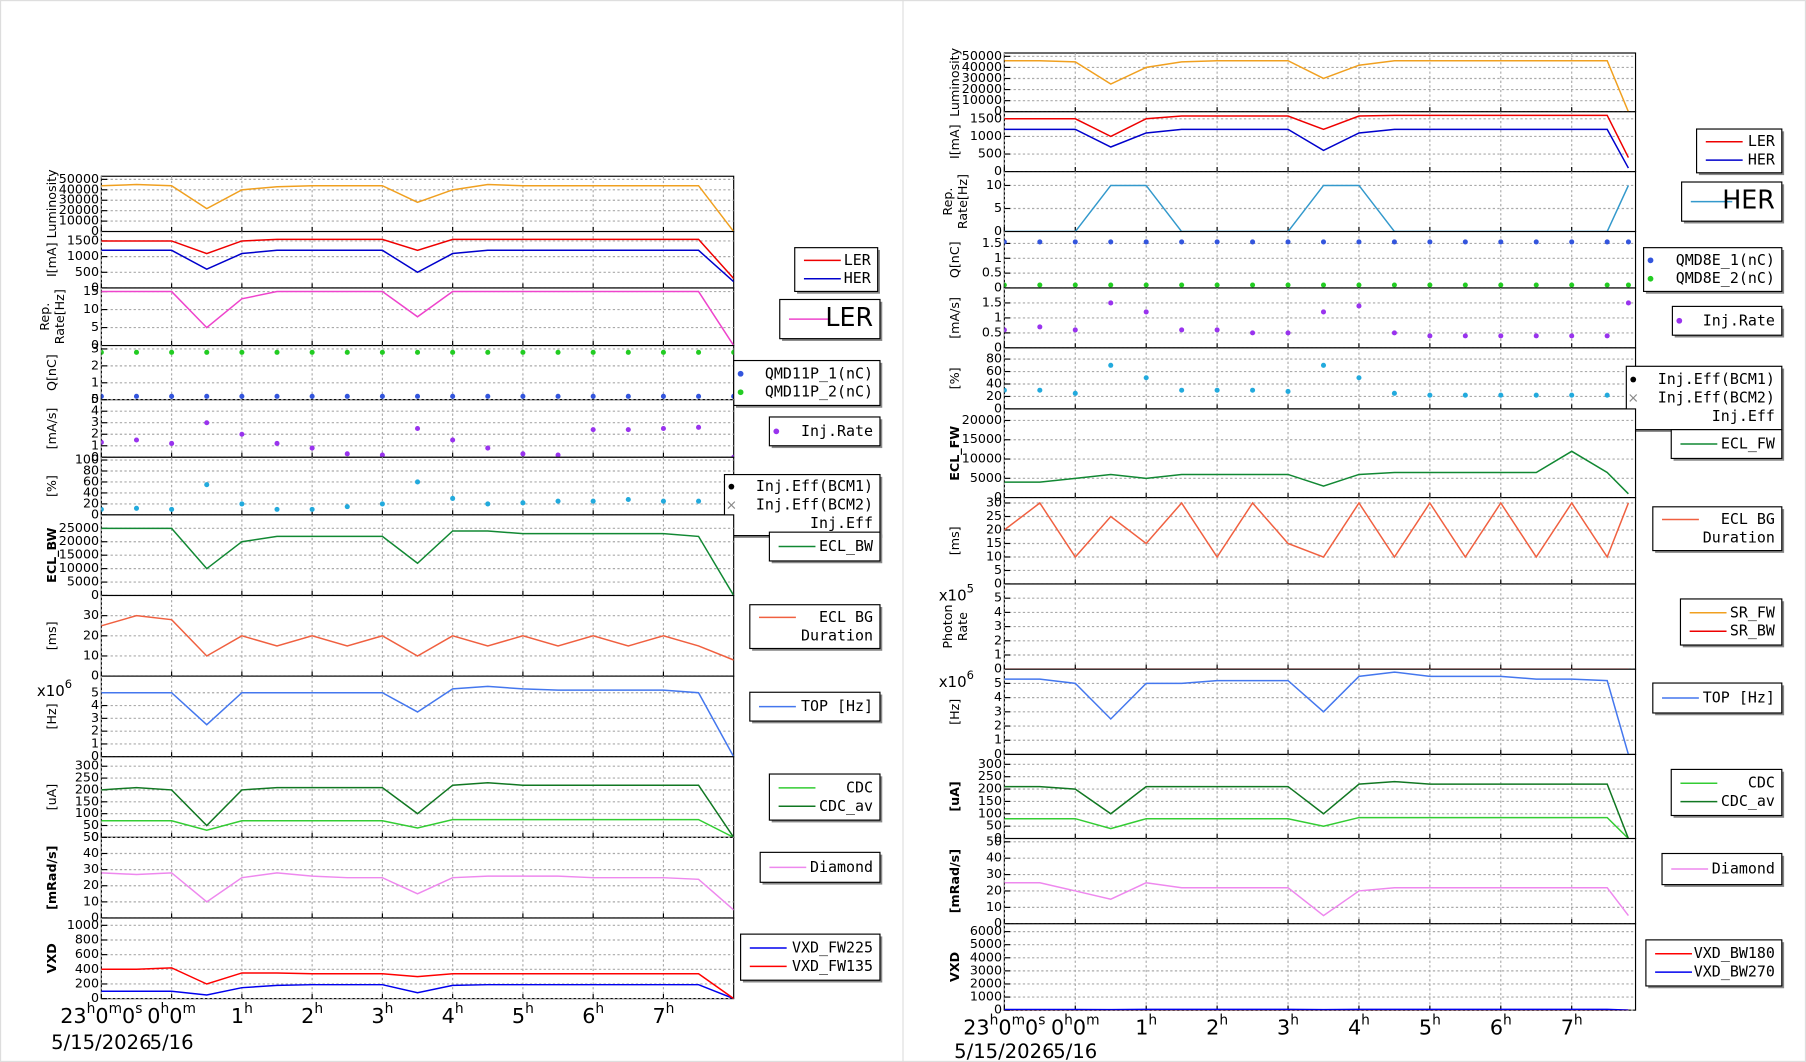 The image size is (1806, 1062). What do you see at coordinates (953, 141) in the screenshot?
I see `y-axis-label: I[mA]` at bounding box center [953, 141].